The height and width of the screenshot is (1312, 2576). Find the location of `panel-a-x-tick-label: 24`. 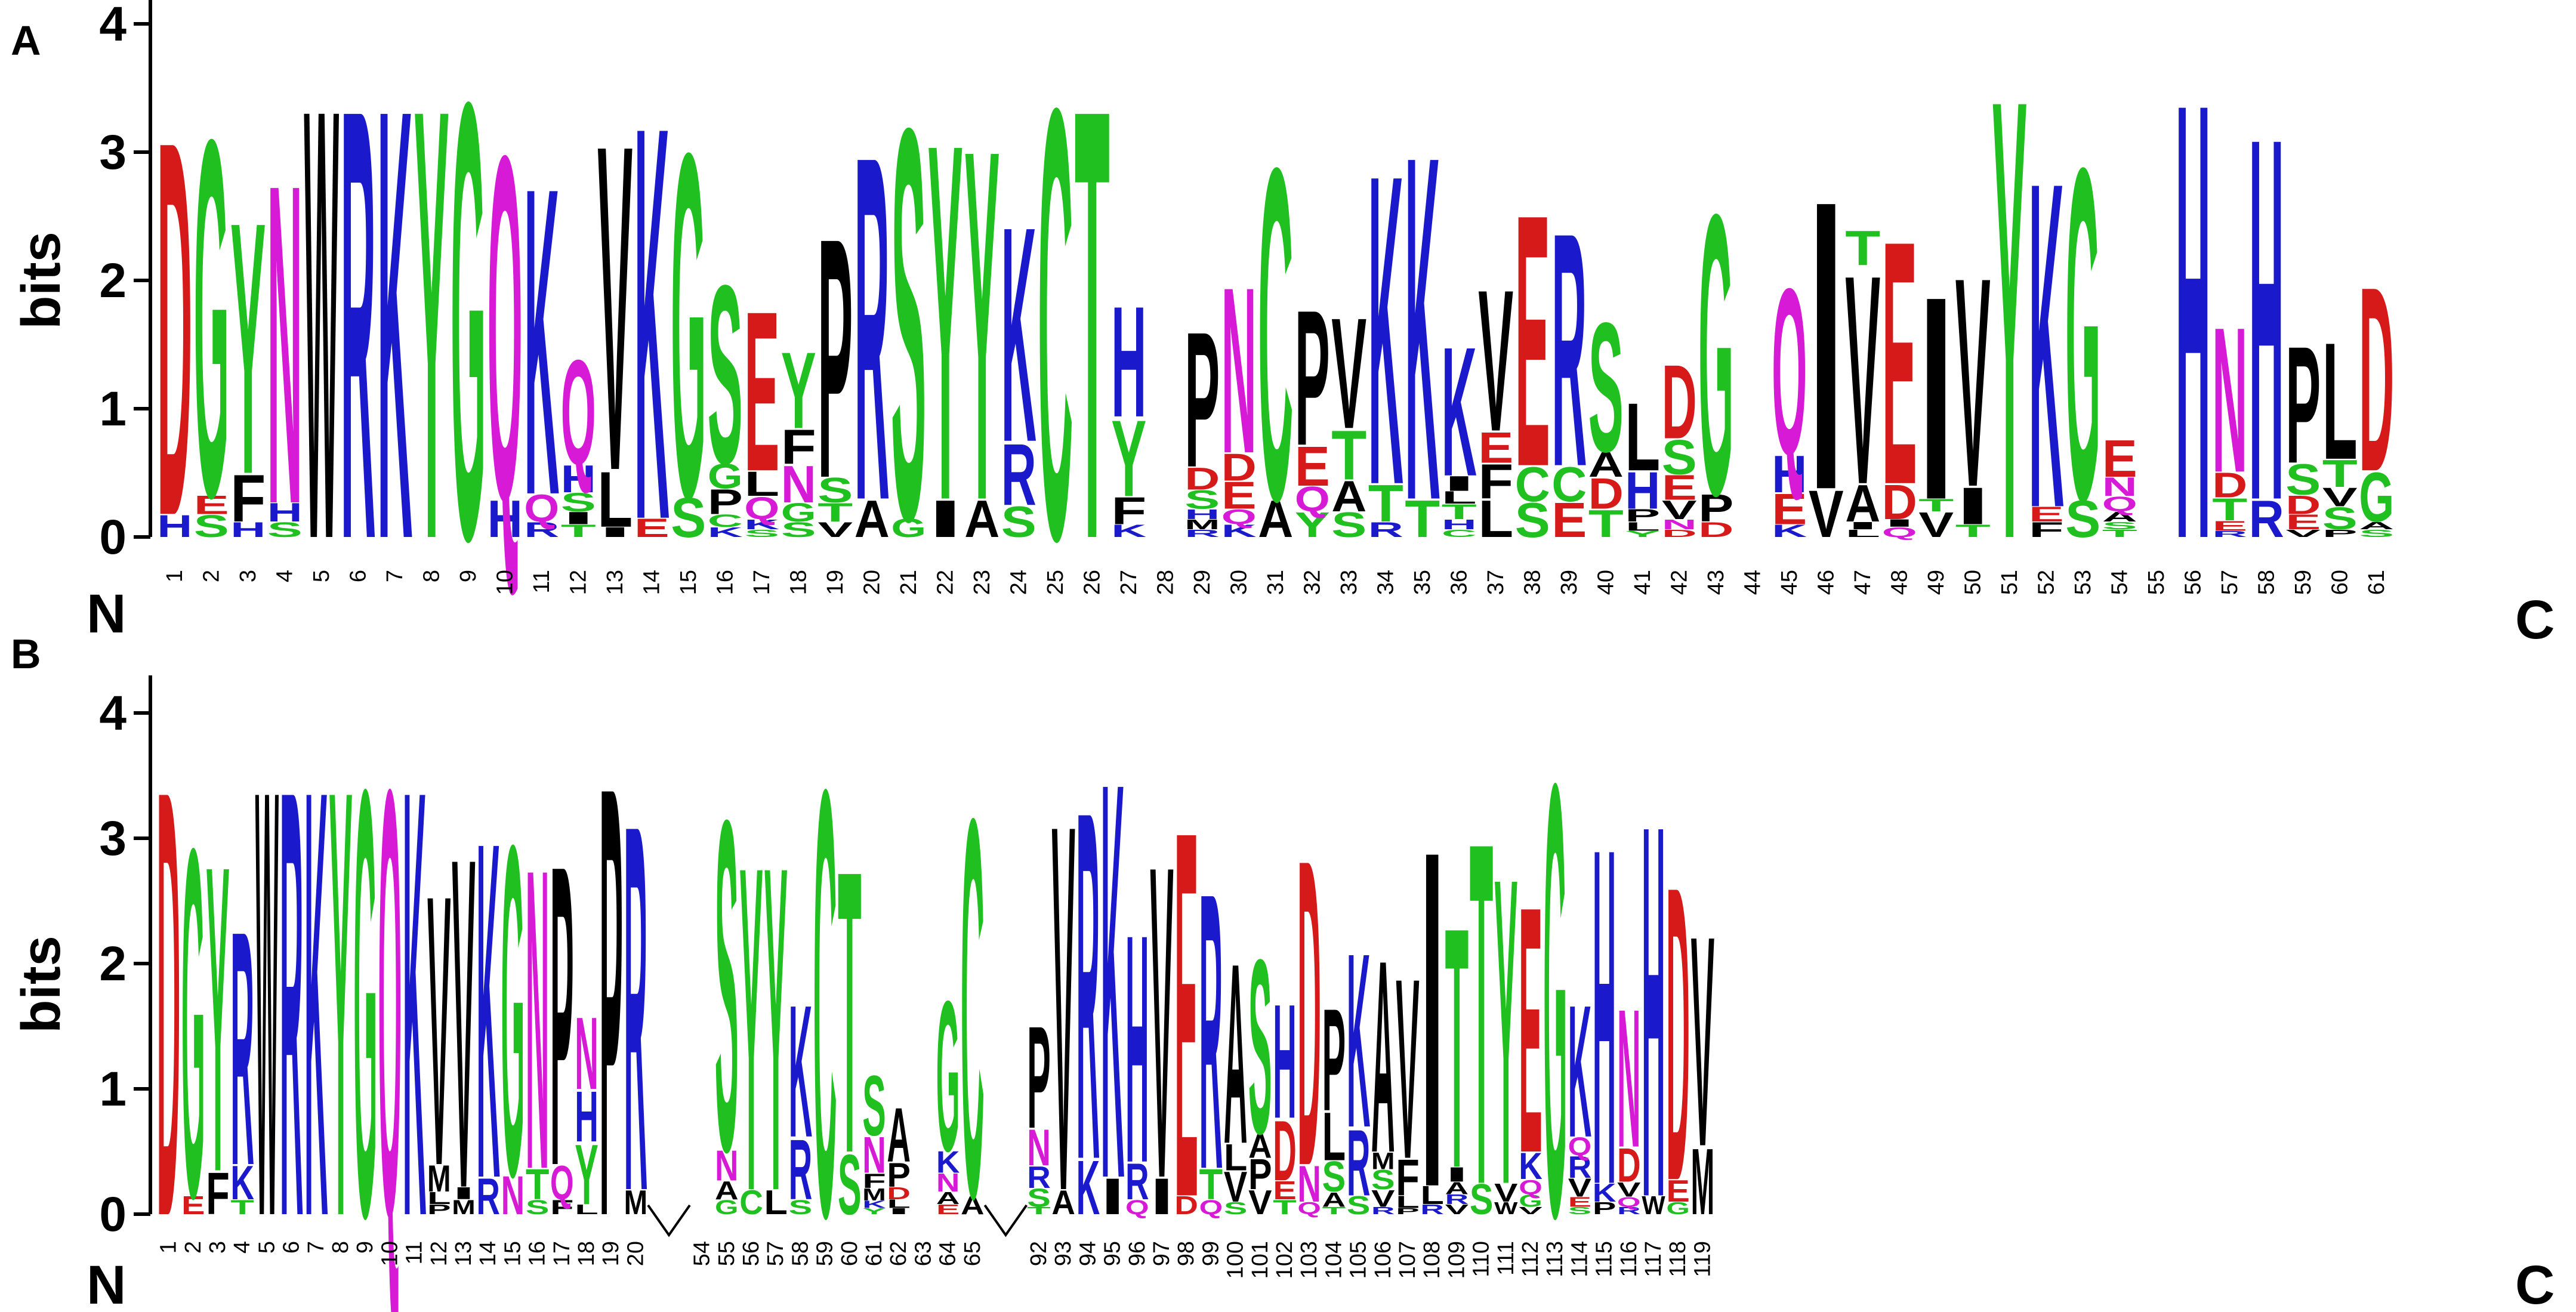

panel-a-x-tick-label: 24 is located at coordinates (1019, 582).